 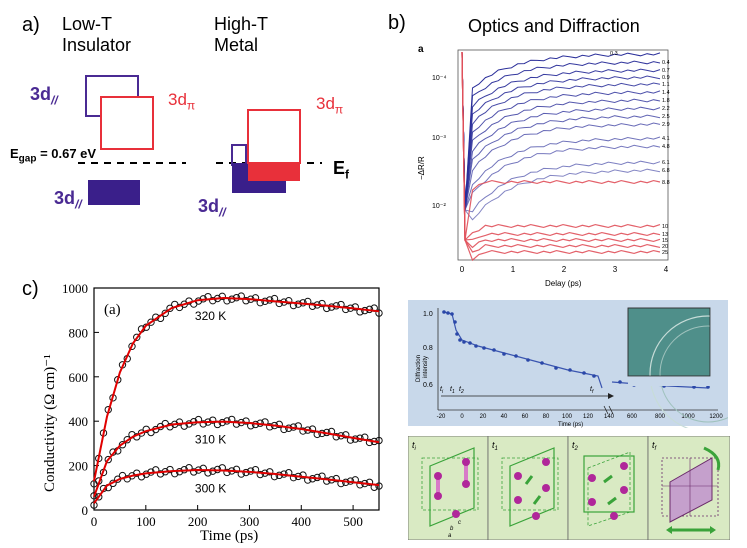 What do you see at coordinates (513, 269) in the screenshot?
I see `optics-xtick: 1` at bounding box center [513, 269].